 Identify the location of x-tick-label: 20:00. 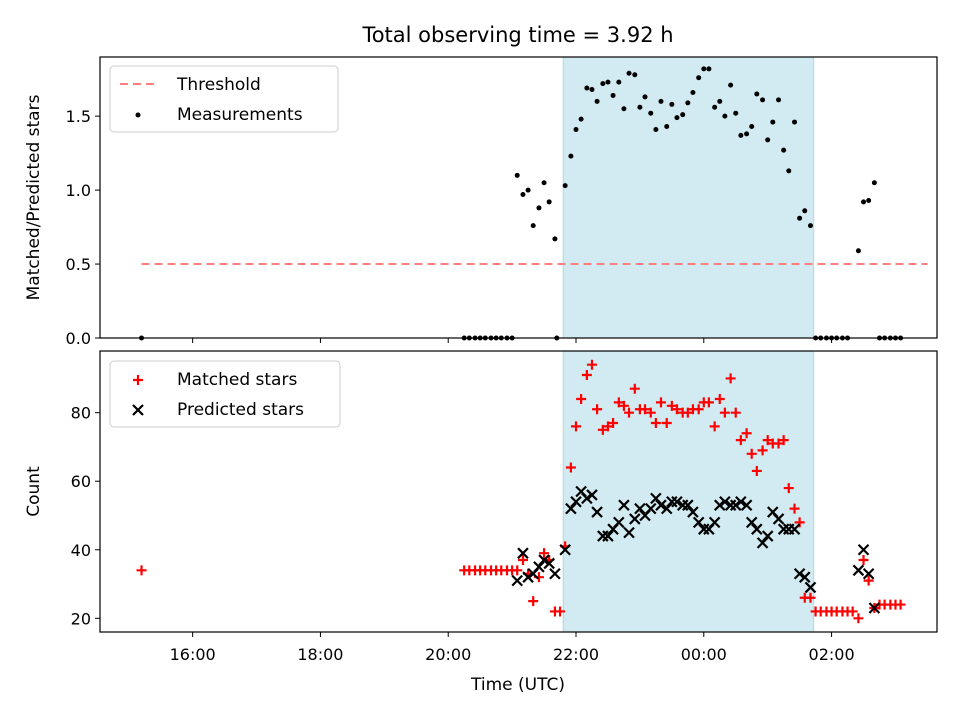
(448, 654).